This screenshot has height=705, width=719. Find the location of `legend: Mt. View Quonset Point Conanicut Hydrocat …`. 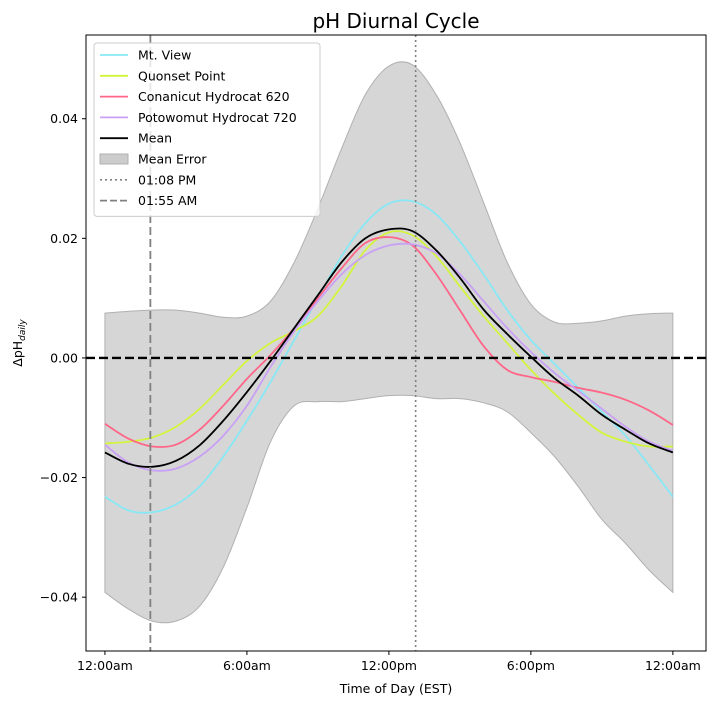

legend: Mt. View Quonset Point Conanicut Hydrocat … is located at coordinates (207, 129).